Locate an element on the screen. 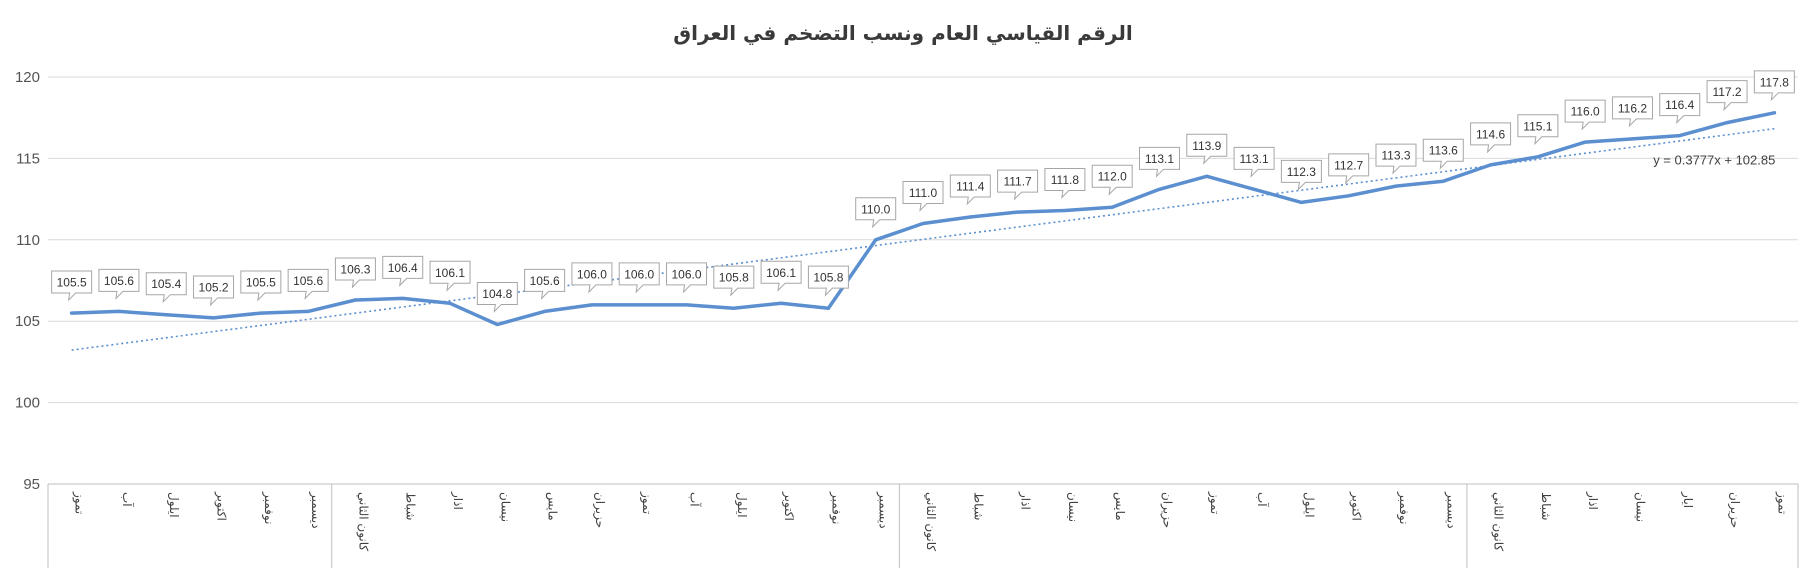 The image size is (1806, 568). data-label-text: 113.6 is located at coordinates (1443, 151).